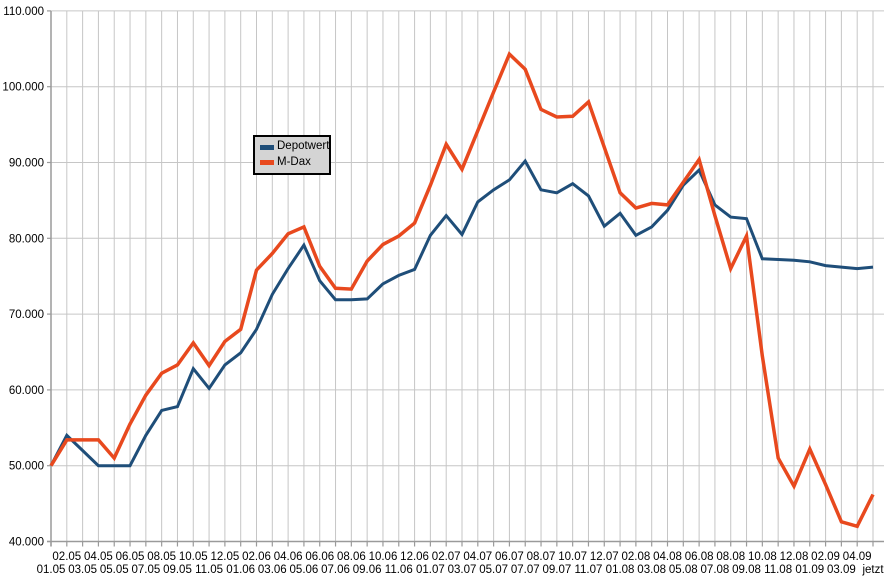 This screenshot has height=585, width=887. Describe the element at coordinates (857, 557) in the screenshot. I see `svg-text: 04.09` at that location.